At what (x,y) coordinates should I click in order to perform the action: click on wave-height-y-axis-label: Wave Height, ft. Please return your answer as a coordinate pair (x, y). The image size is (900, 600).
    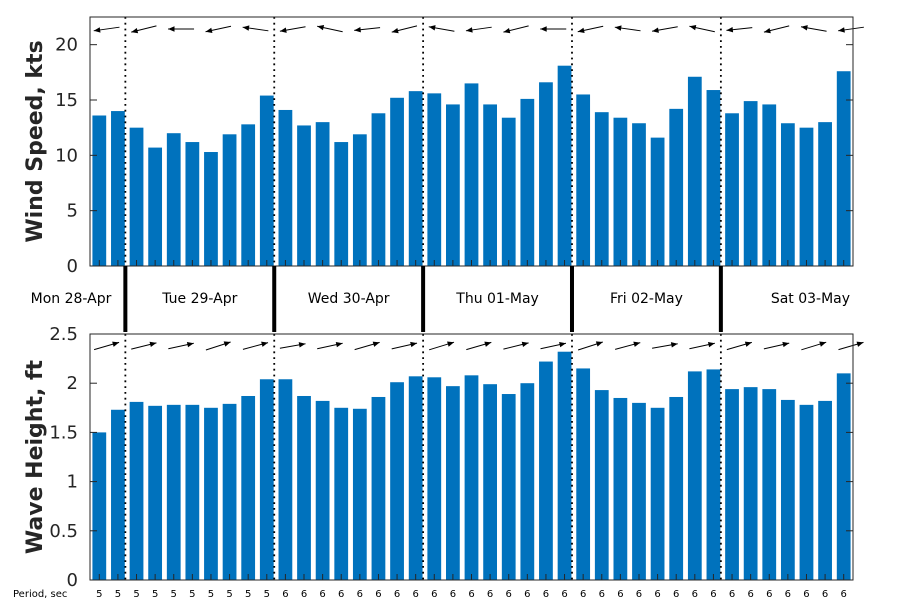
    Looking at the image, I should click on (35, 456).